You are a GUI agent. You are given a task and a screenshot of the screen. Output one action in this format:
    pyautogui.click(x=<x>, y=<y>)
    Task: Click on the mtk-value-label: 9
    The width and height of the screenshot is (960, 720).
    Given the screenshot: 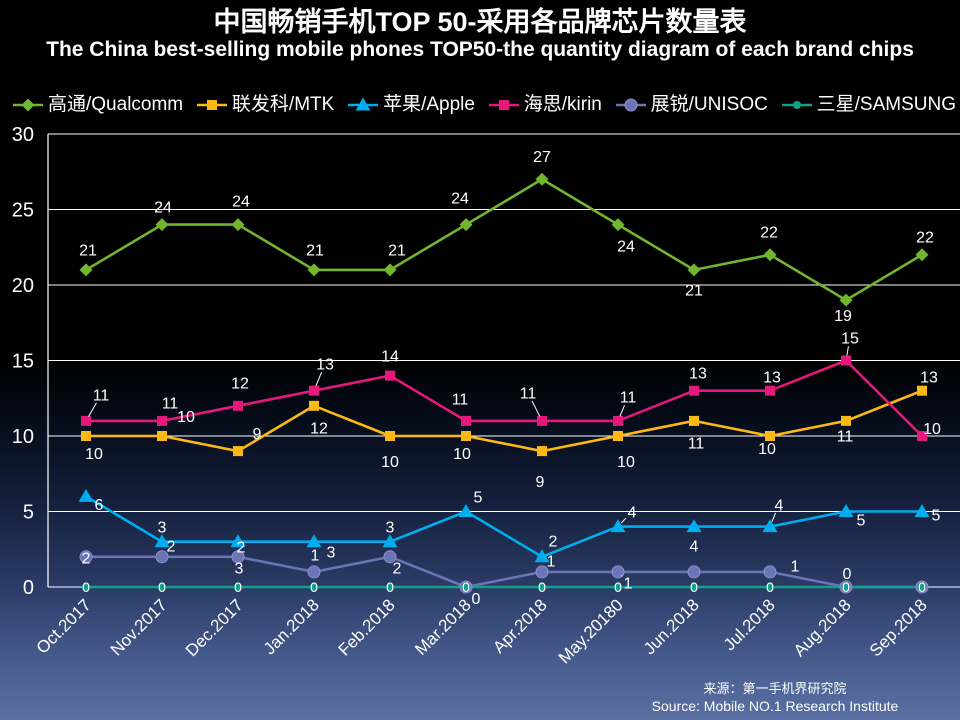 What is the action you would take?
    pyautogui.click(x=540, y=482)
    